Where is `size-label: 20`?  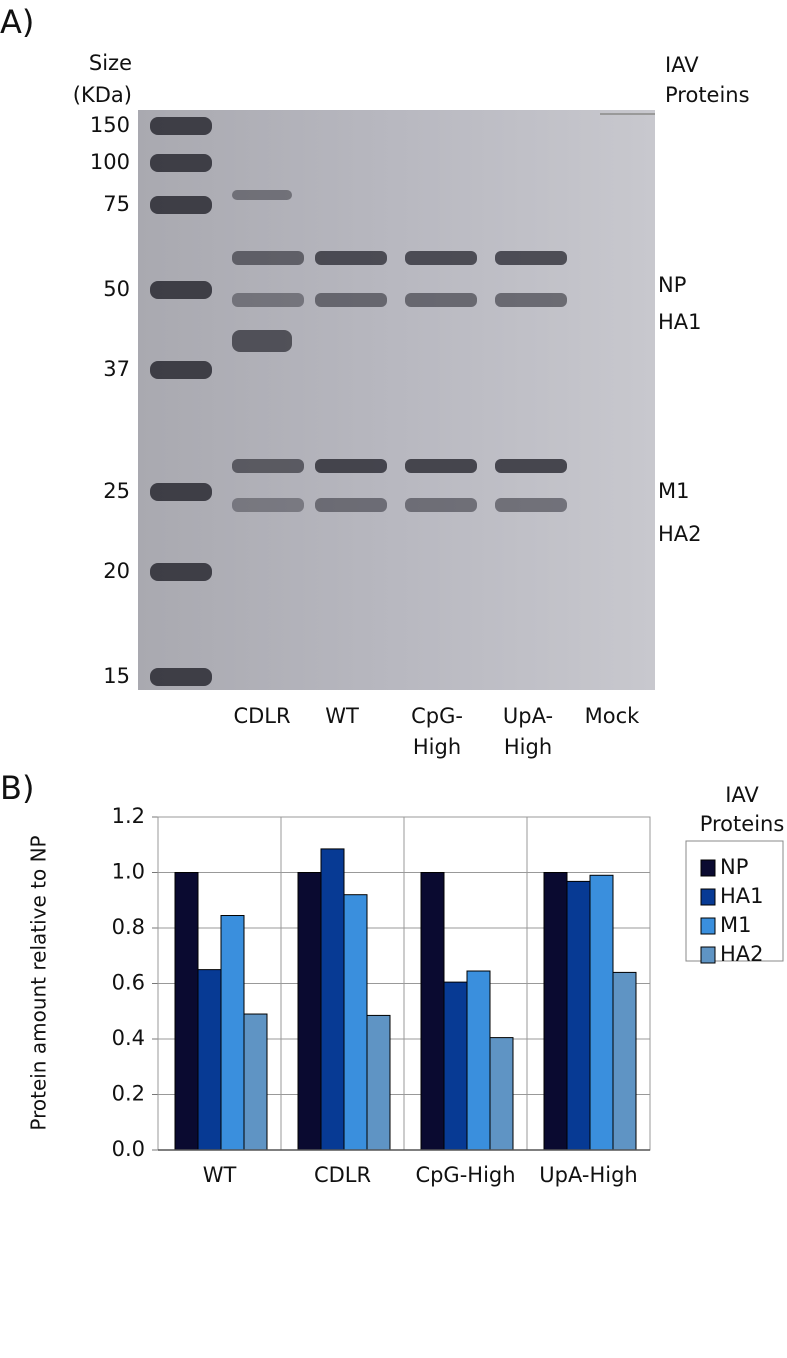
size-label: 20 is located at coordinates (116, 571).